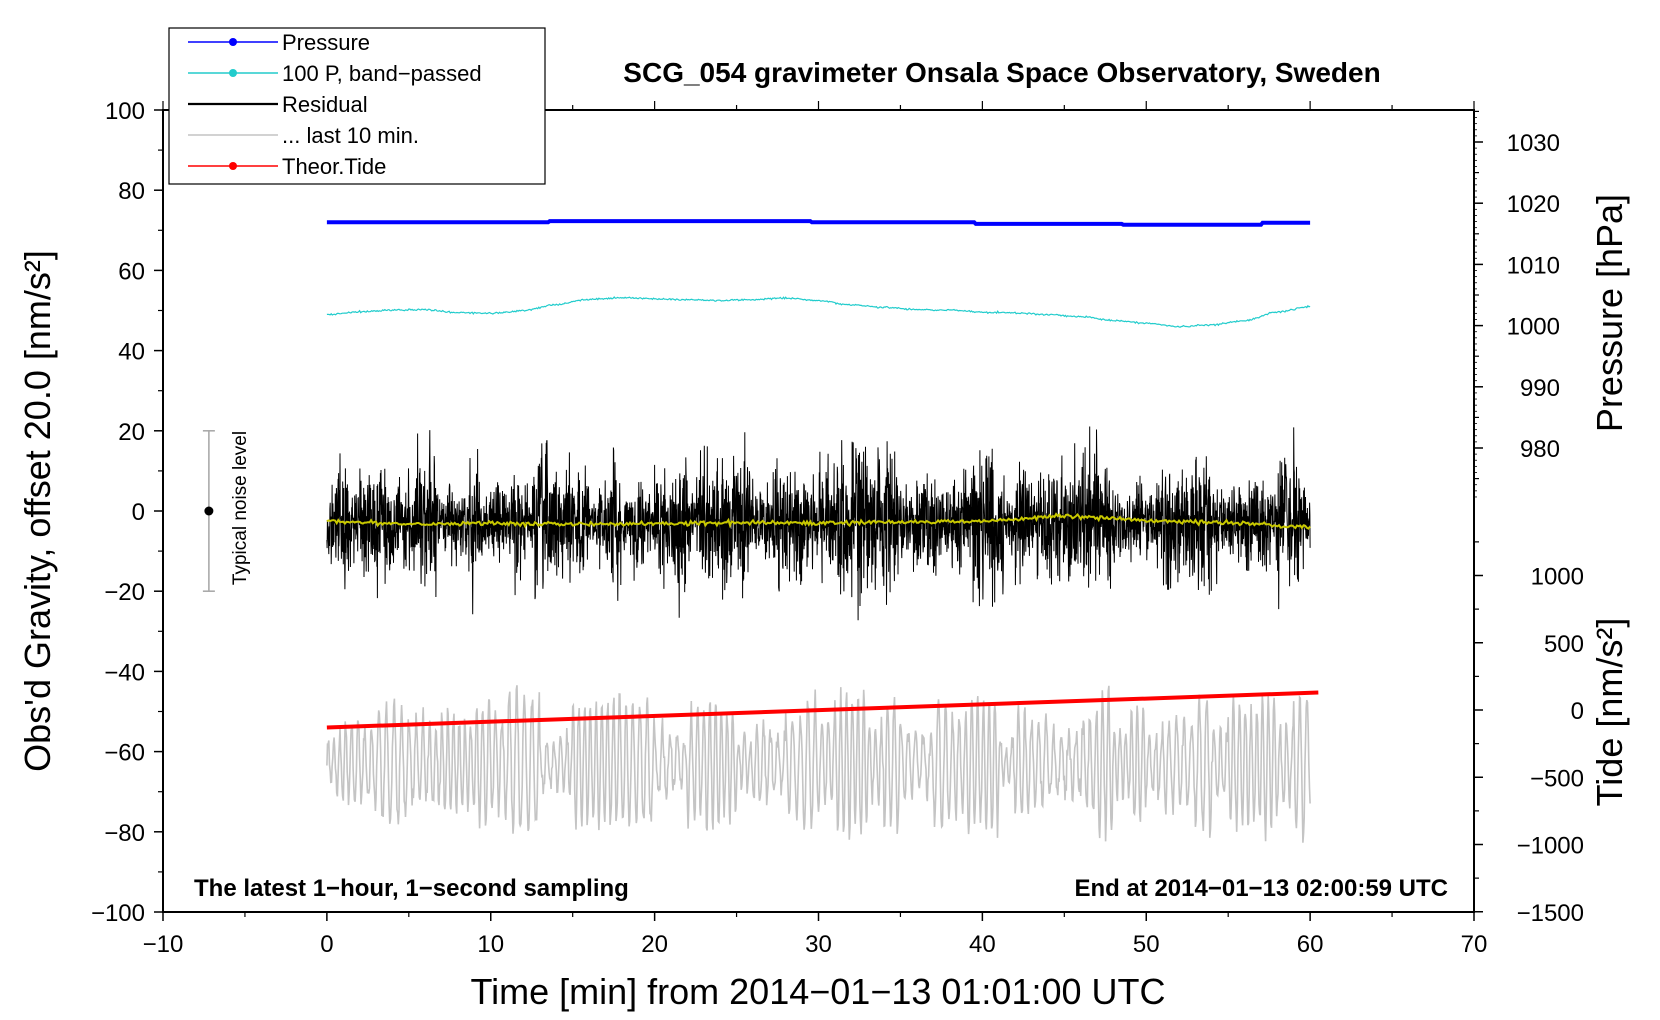 This screenshot has width=1660, height=1020. What do you see at coordinates (131, 432) in the screenshot?
I see `y-tick-label-left: 20` at bounding box center [131, 432].